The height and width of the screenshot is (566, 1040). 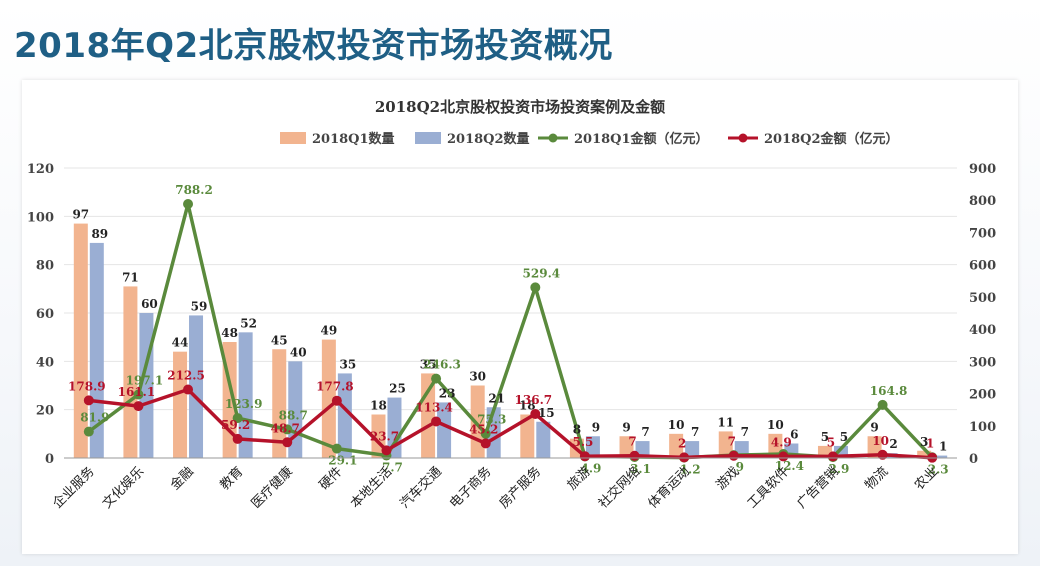 I want to click on bar-label-q2-count: 40, so click(x=298, y=352).